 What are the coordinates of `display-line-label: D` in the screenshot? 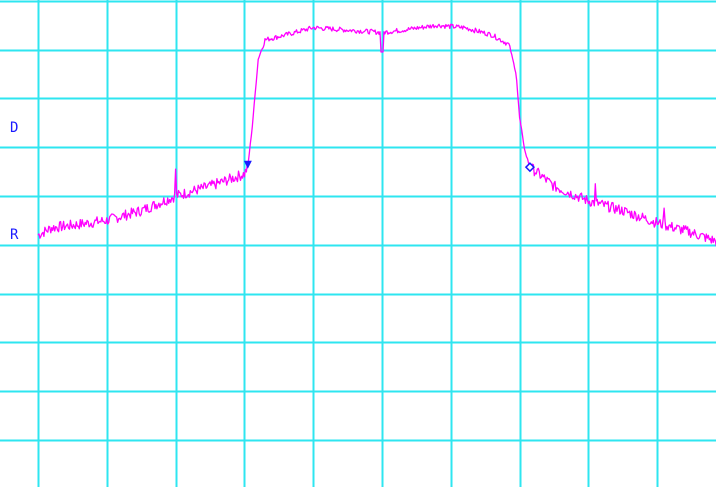 It's located at (14, 127).